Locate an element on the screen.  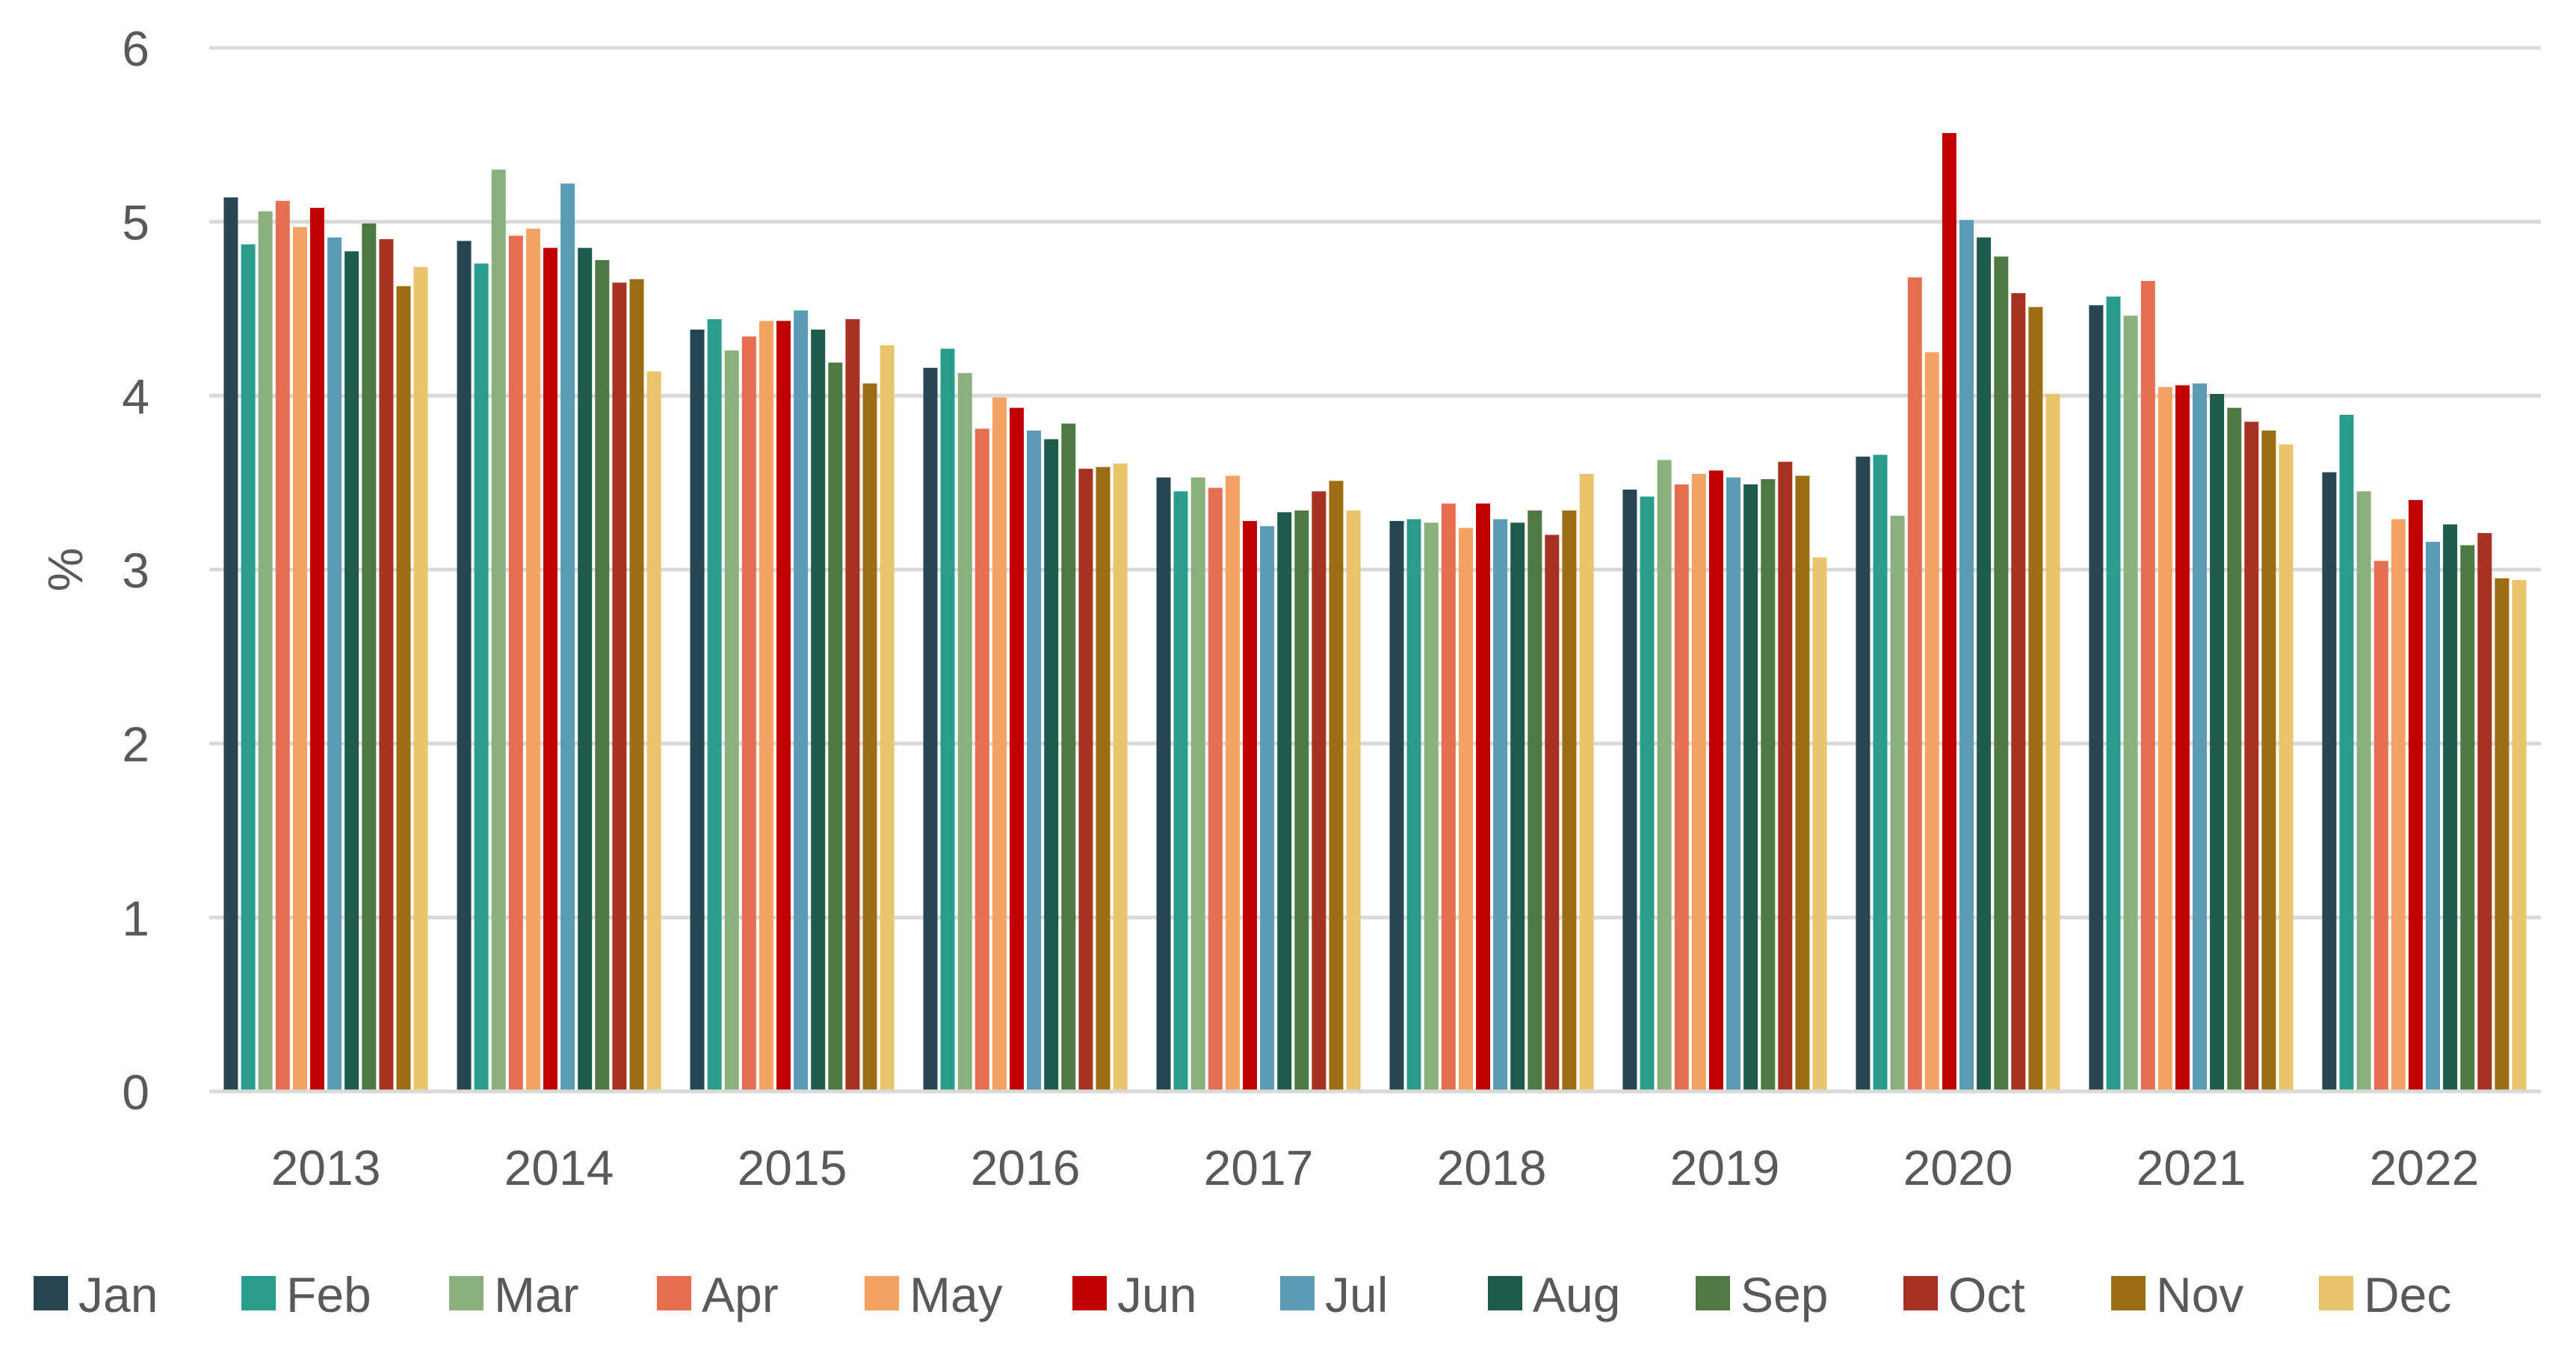
bar-feb-2019 is located at coordinates (1647, 793).